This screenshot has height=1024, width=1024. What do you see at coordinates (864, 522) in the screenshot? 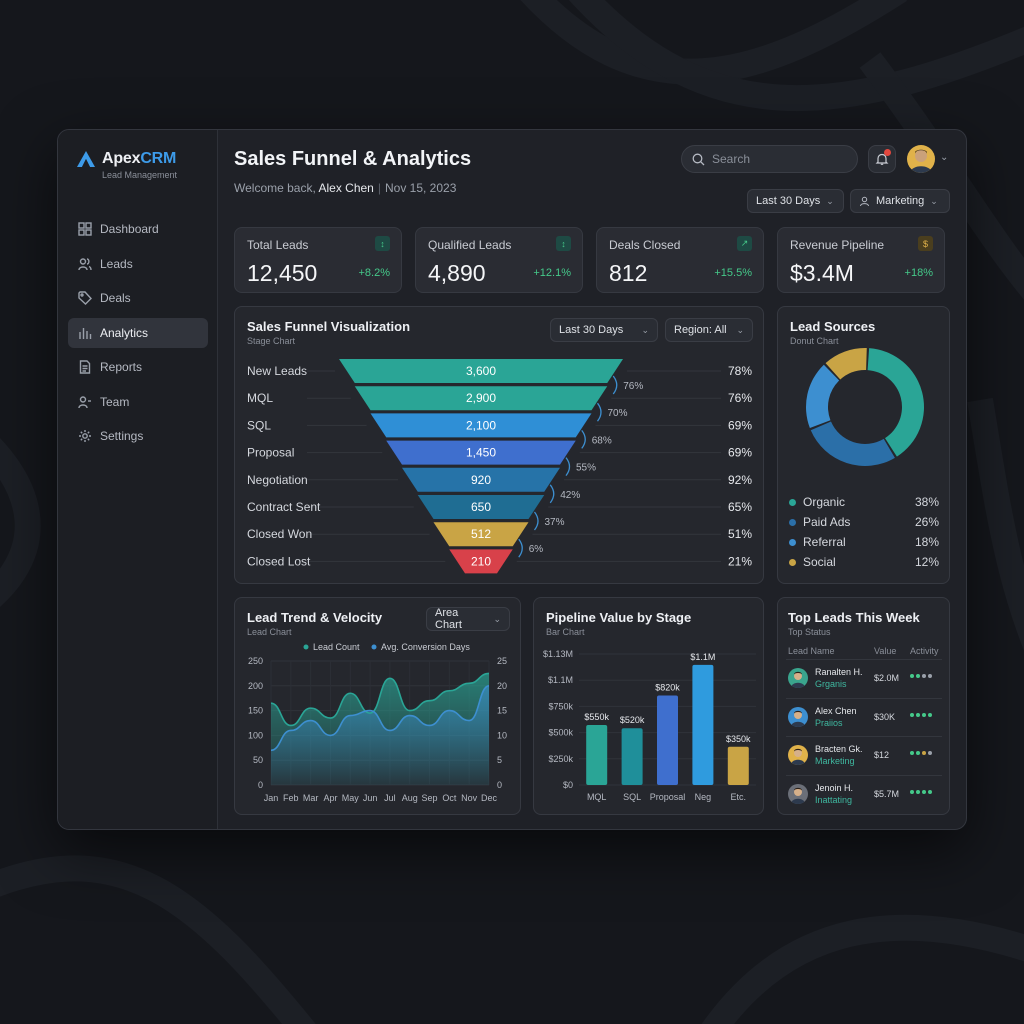
I see `legend-item: Paid Ads 26%` at bounding box center [864, 522].